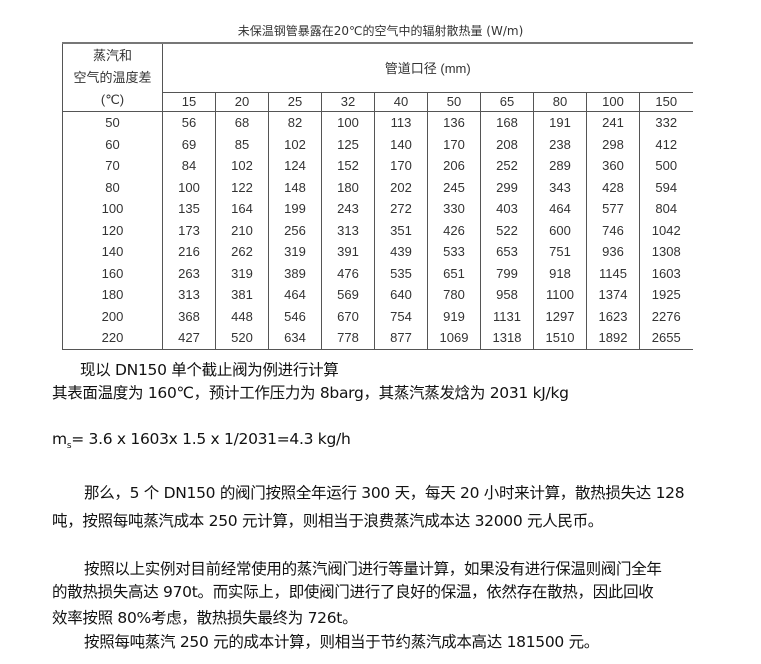 The width and height of the screenshot is (761, 664). What do you see at coordinates (666, 252) in the screenshot?
I see `table-cell: 1308` at bounding box center [666, 252].